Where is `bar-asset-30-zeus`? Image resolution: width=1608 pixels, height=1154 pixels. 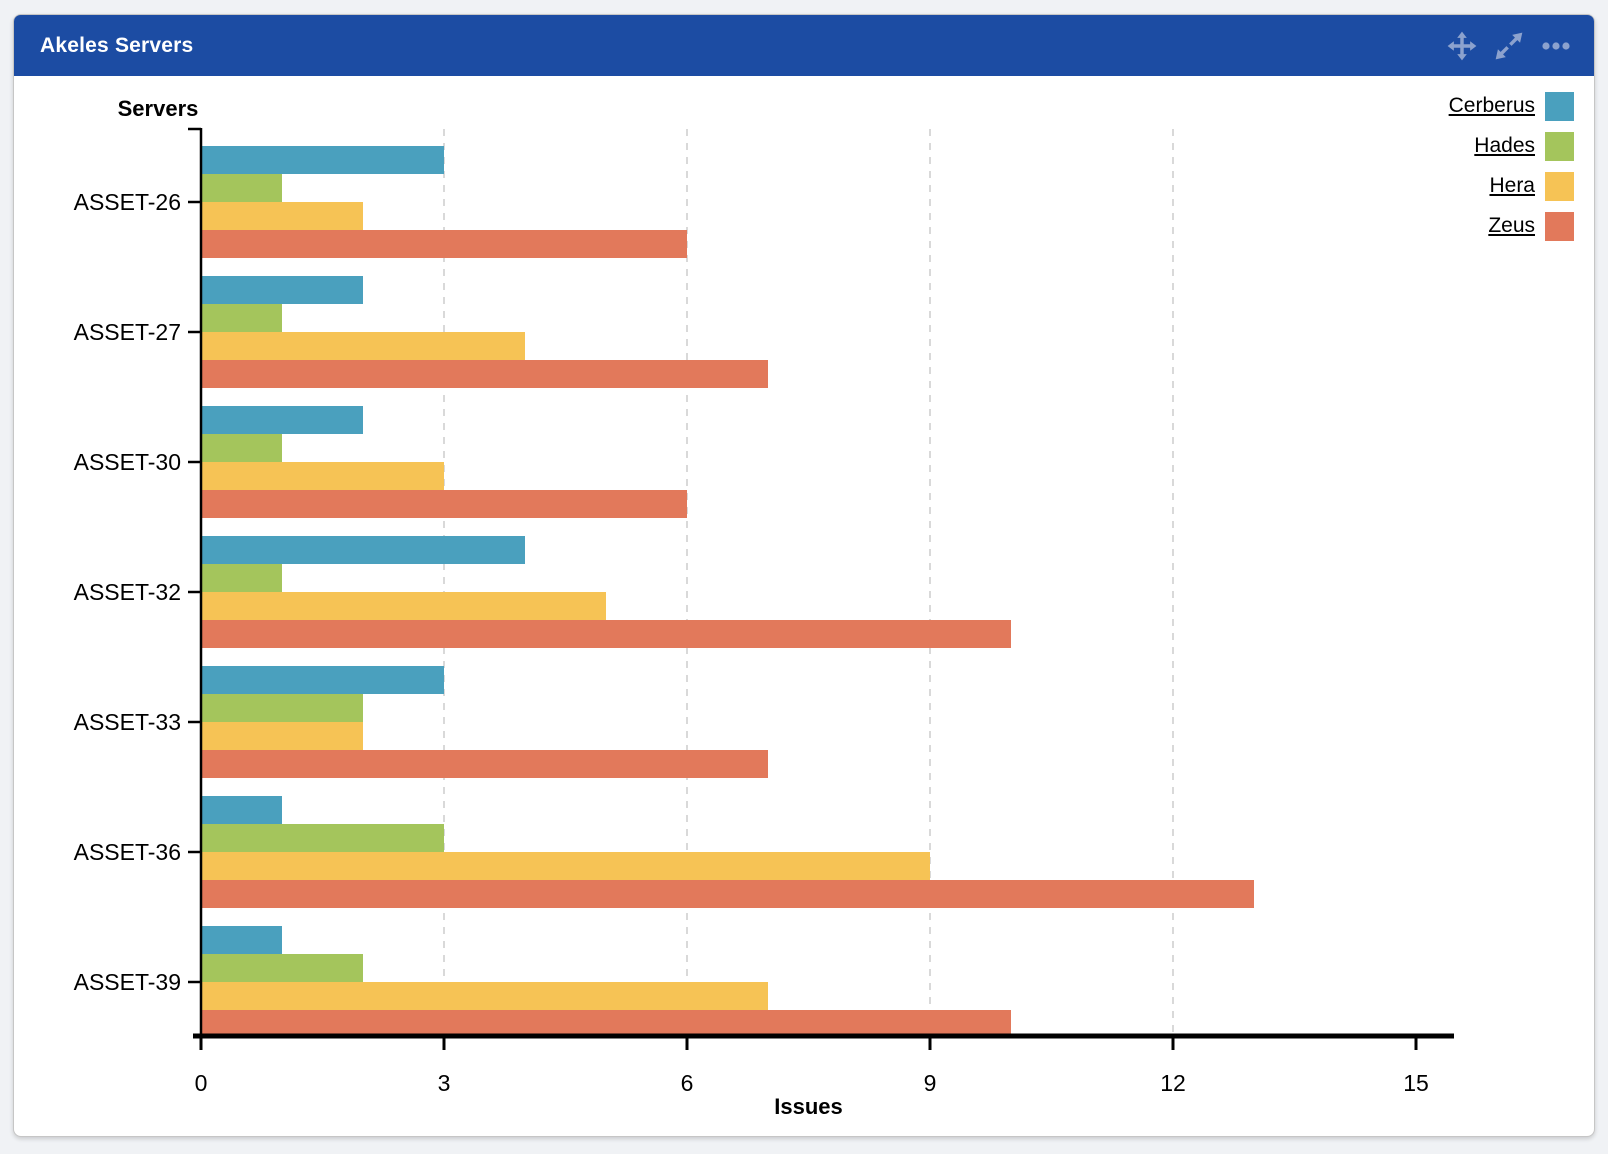
bar-asset-30-zeus is located at coordinates (444, 504).